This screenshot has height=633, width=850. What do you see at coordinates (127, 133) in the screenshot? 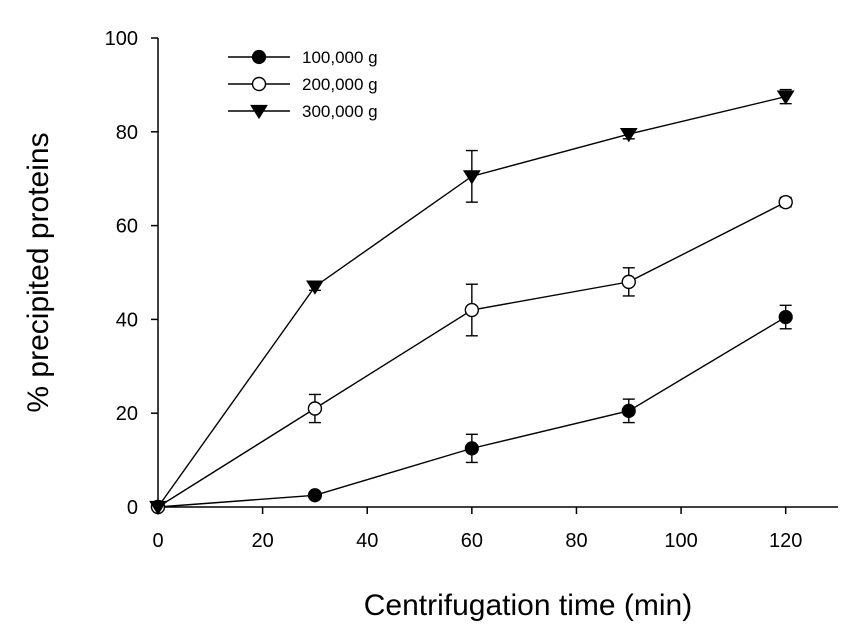
I see `y-tick-label: 80` at bounding box center [127, 133].